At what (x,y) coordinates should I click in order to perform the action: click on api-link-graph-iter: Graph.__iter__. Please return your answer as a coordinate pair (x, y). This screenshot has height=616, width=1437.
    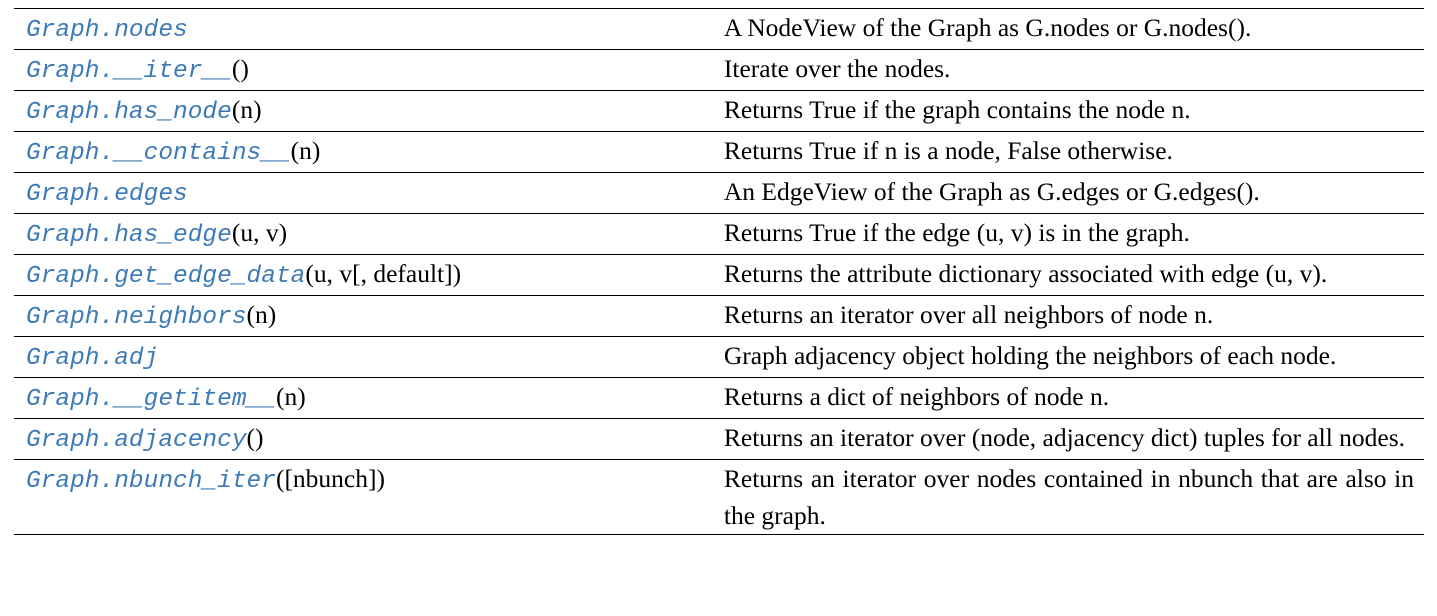
    Looking at the image, I should click on (129, 71).